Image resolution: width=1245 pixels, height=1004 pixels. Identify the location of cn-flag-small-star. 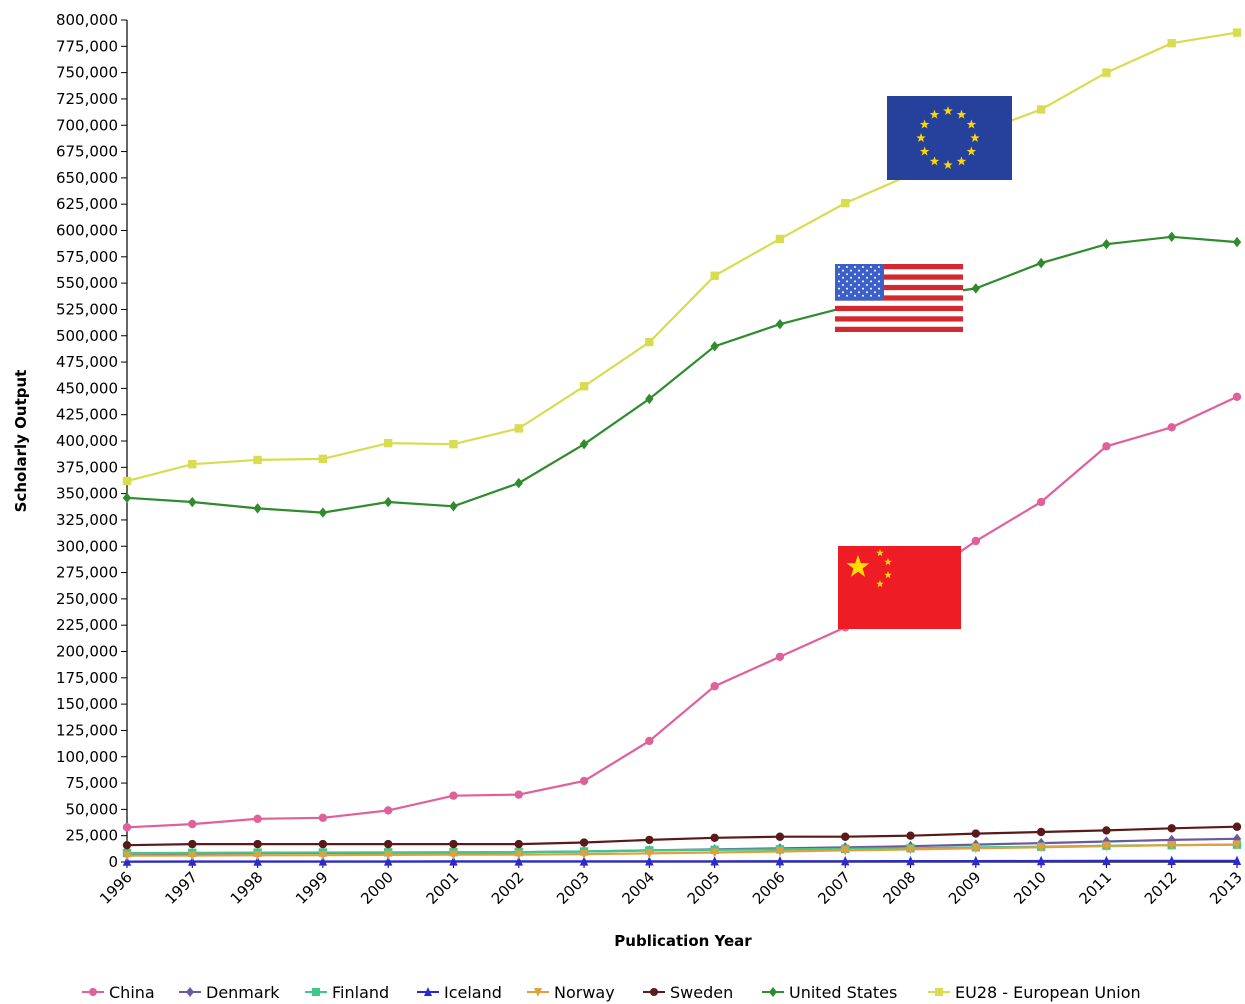
(888, 575).